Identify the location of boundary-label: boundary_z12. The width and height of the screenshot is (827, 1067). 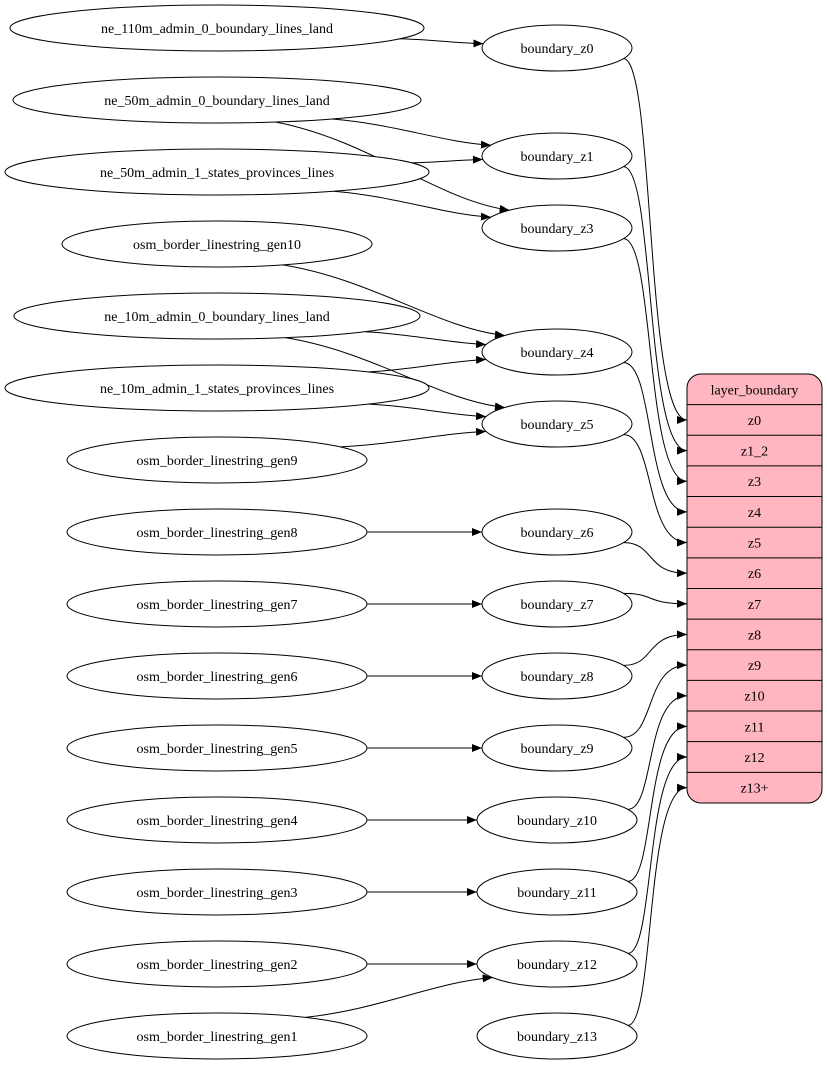
(557, 965).